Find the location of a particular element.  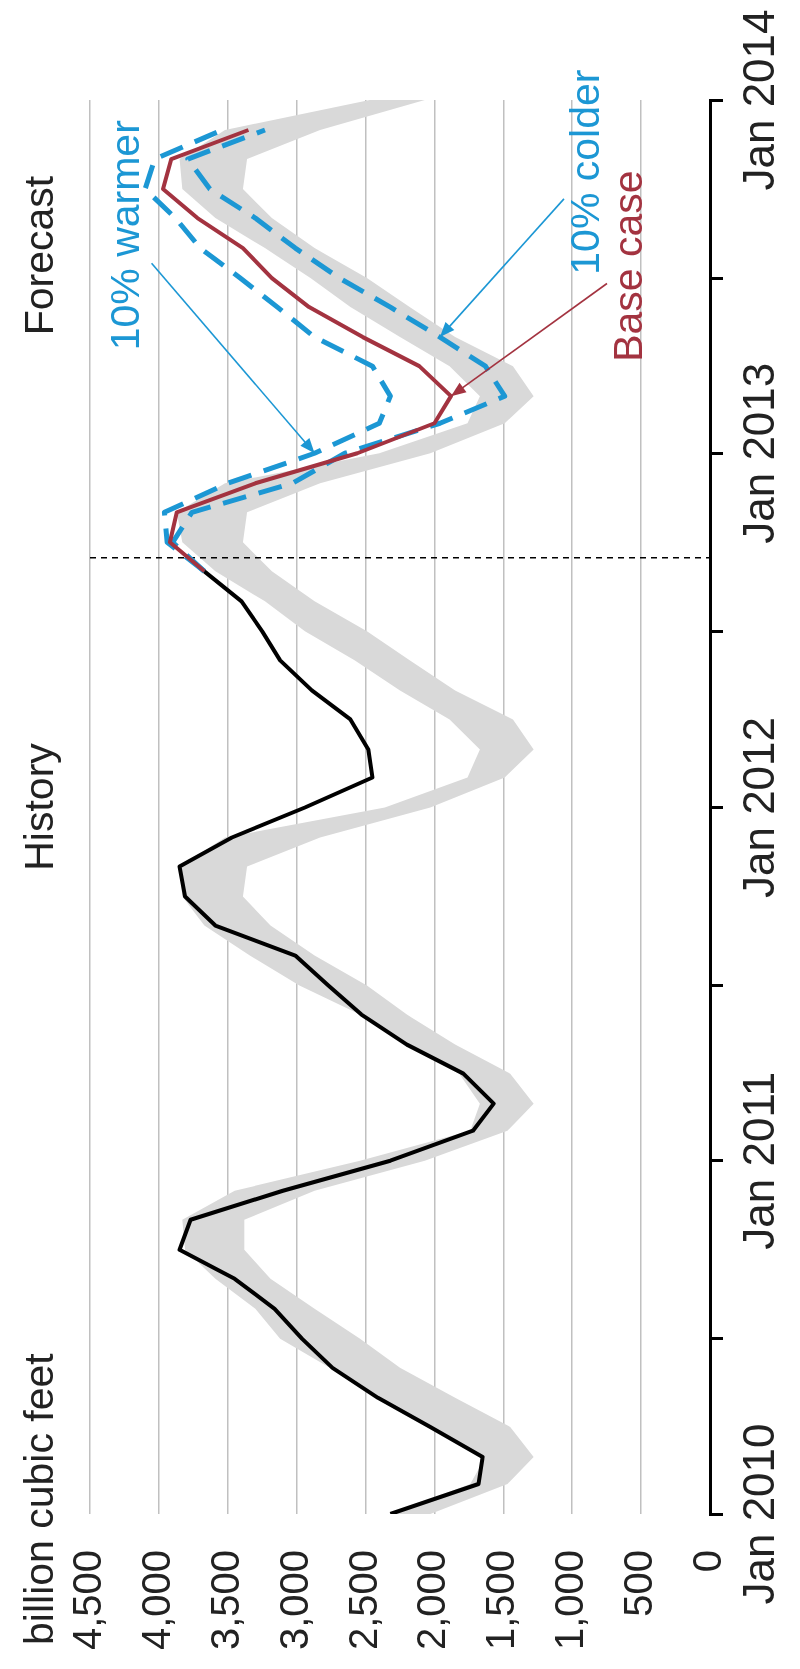

x-tick-label: 0 is located at coordinates (707, 1561).